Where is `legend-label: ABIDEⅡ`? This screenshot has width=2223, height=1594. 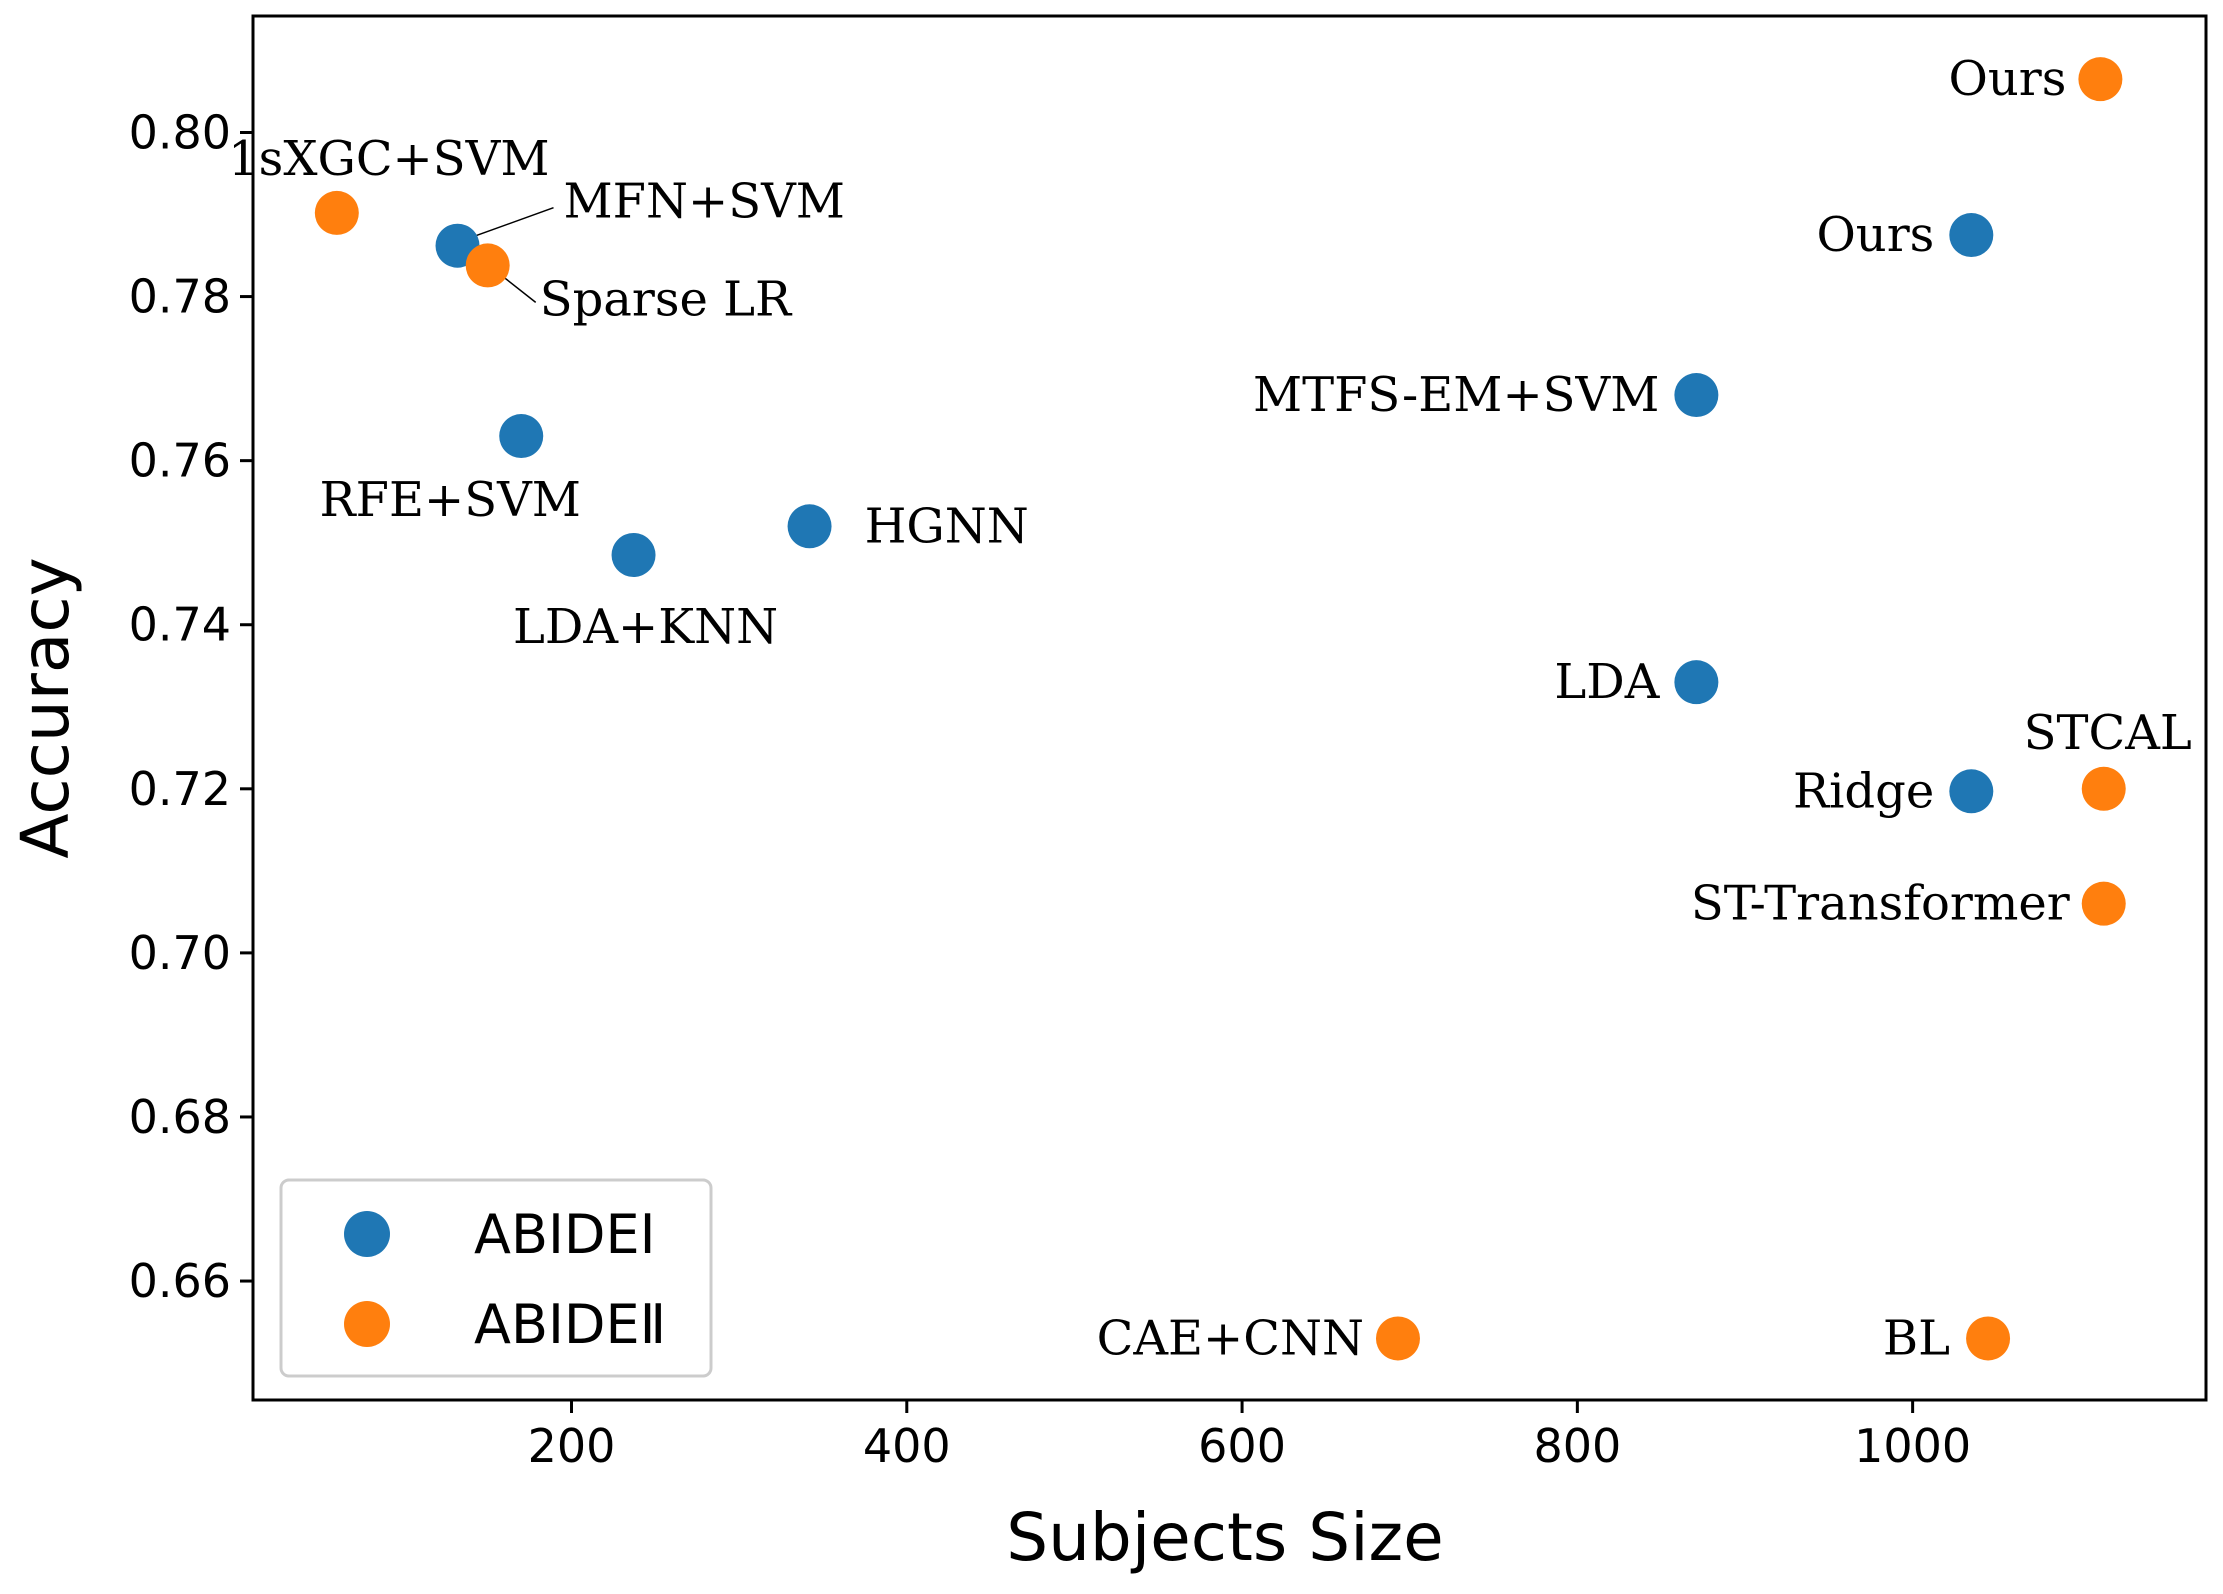 legend-label: ABIDEⅡ is located at coordinates (570, 1324).